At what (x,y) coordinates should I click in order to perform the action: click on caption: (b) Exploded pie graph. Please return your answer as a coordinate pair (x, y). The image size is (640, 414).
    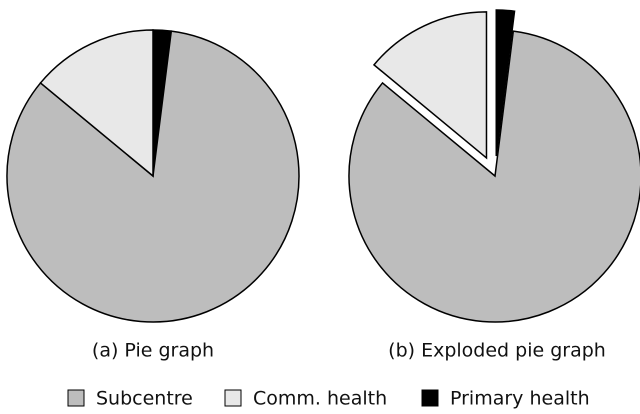
    Looking at the image, I should click on (497, 351).